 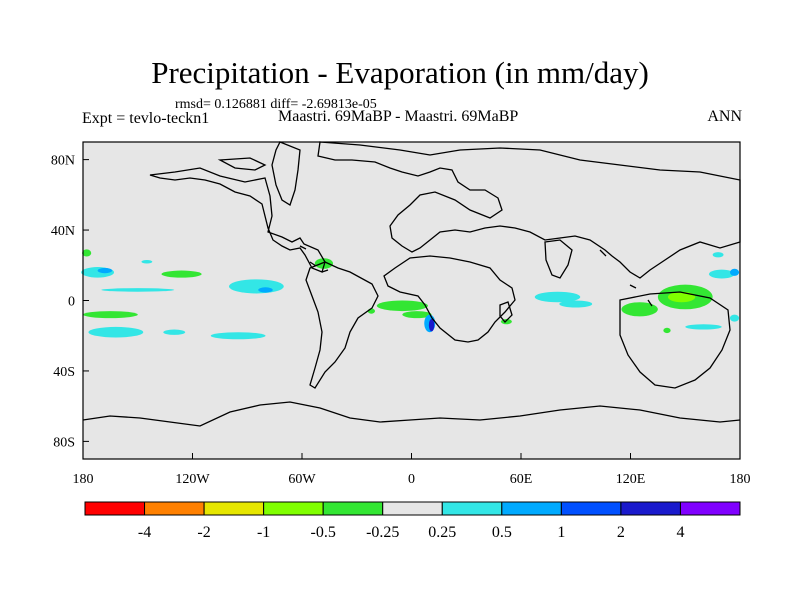 I want to click on colorbar-label-1: -2, so click(x=203, y=532).